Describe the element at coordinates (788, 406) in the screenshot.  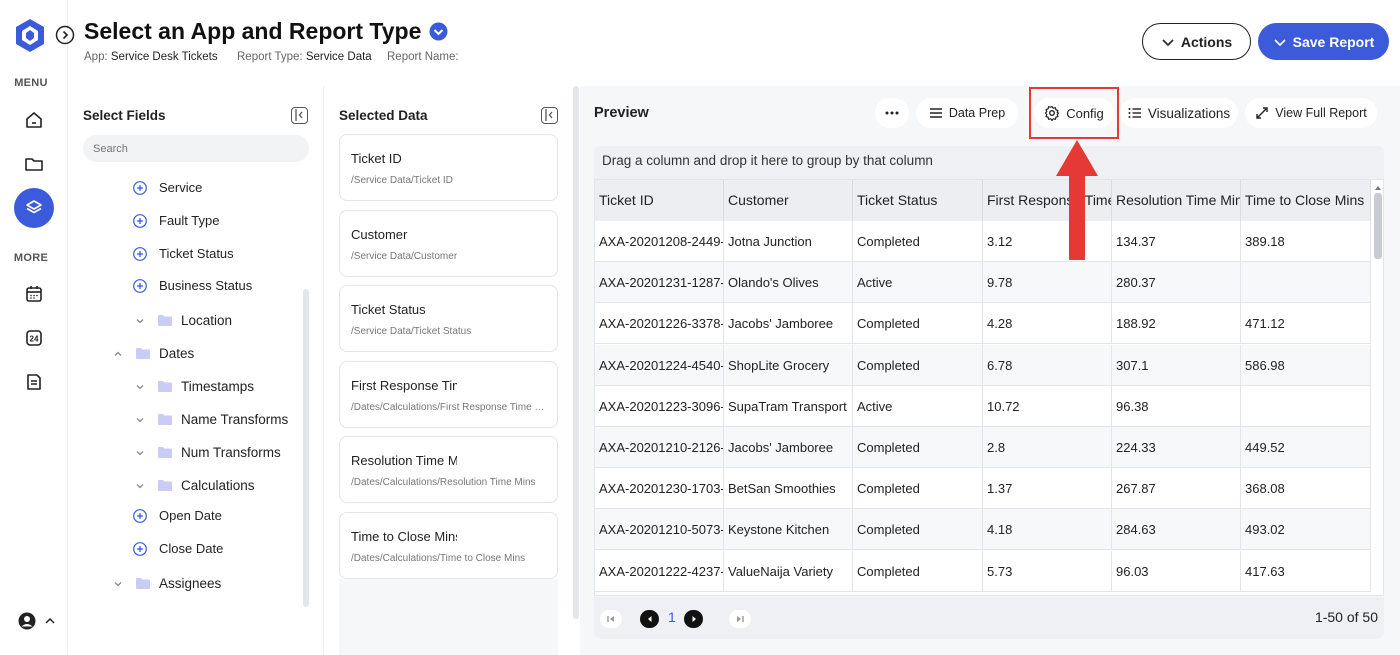
I see `table-cell: SupaTram Transport` at that location.